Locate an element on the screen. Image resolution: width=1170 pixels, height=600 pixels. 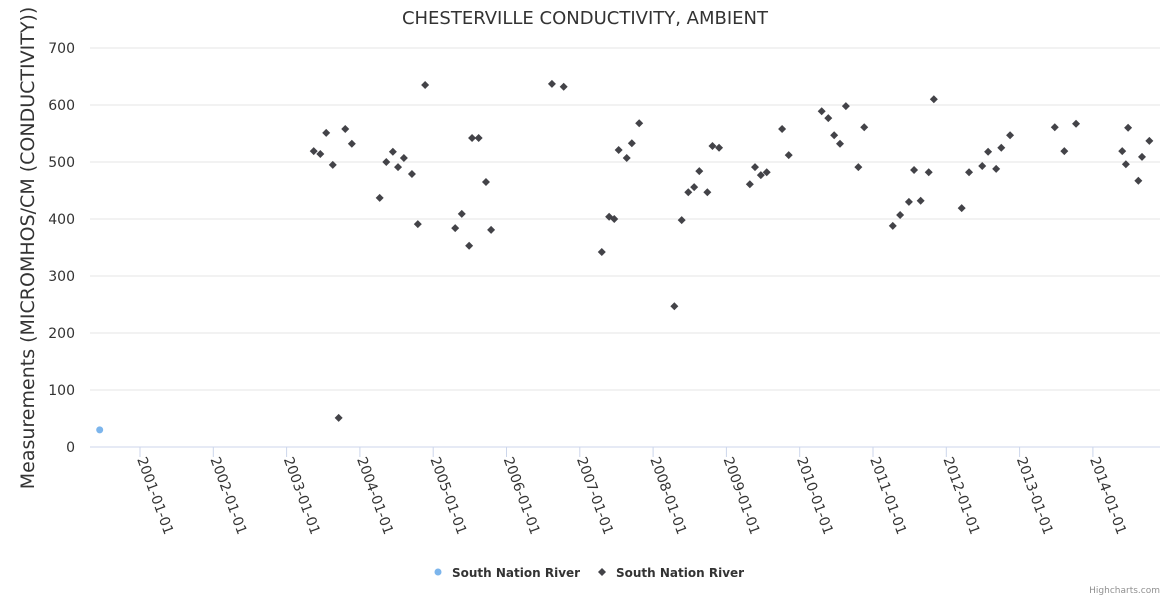
y-tick-label: 400 is located at coordinates (61, 220).